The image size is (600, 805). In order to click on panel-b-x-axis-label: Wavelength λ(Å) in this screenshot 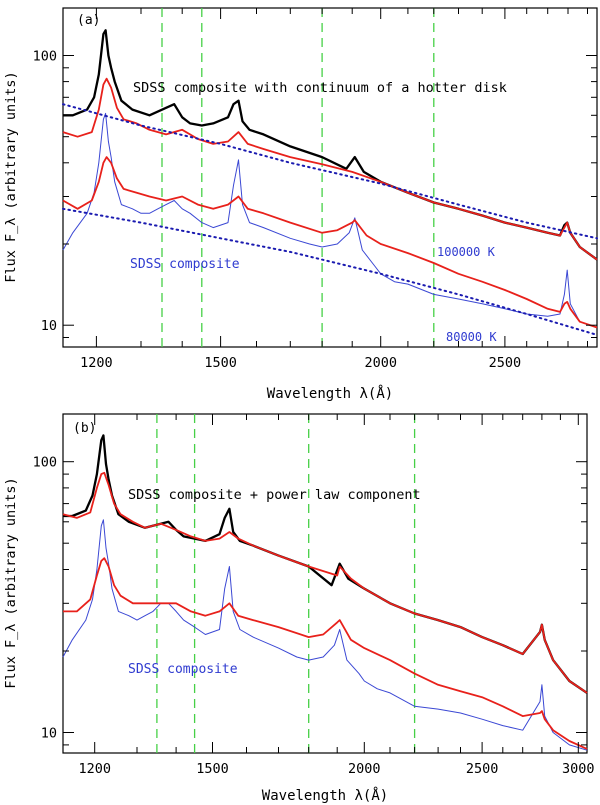, I will do `click(325, 795)`.